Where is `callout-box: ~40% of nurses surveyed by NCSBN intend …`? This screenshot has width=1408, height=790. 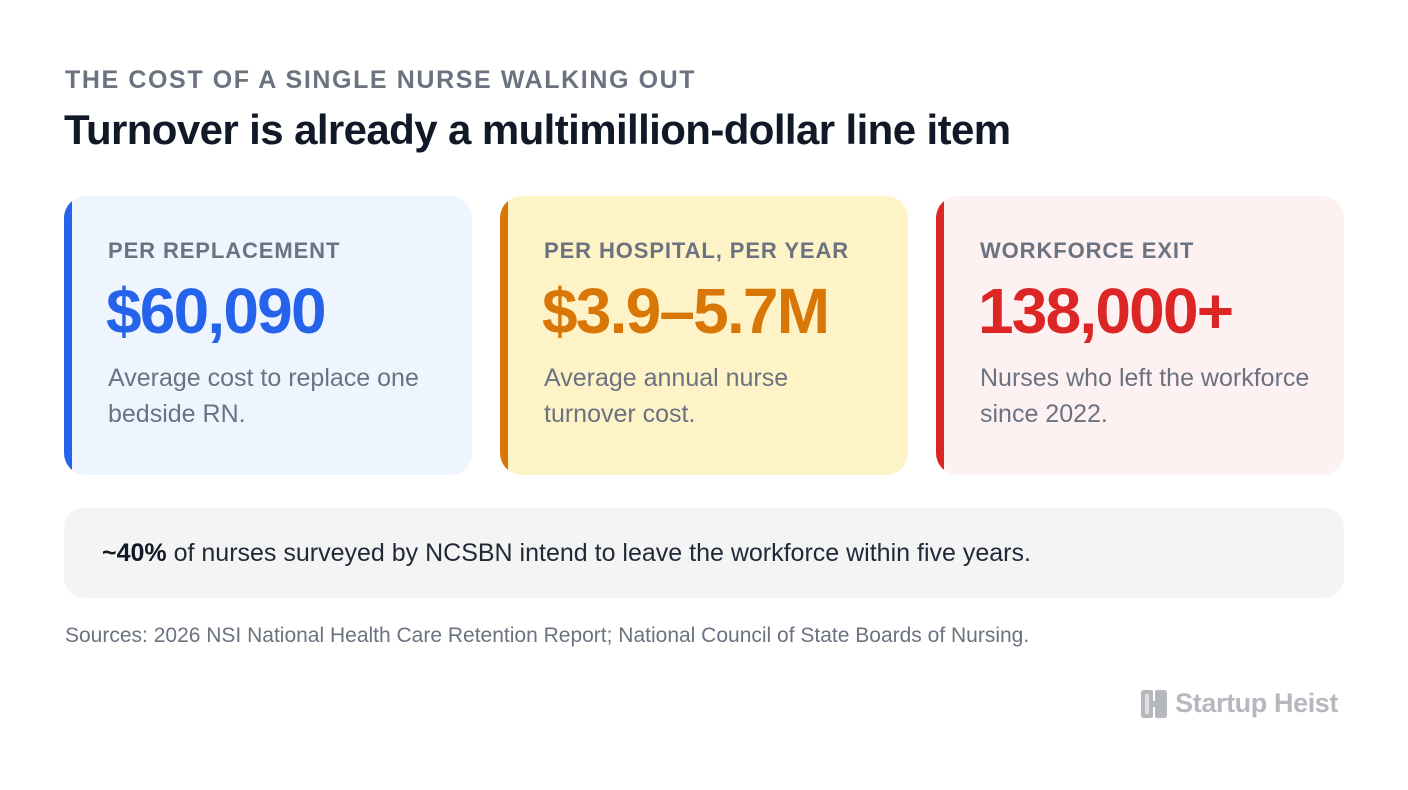 callout-box: ~40% of nurses surveyed by NCSBN intend … is located at coordinates (704, 553).